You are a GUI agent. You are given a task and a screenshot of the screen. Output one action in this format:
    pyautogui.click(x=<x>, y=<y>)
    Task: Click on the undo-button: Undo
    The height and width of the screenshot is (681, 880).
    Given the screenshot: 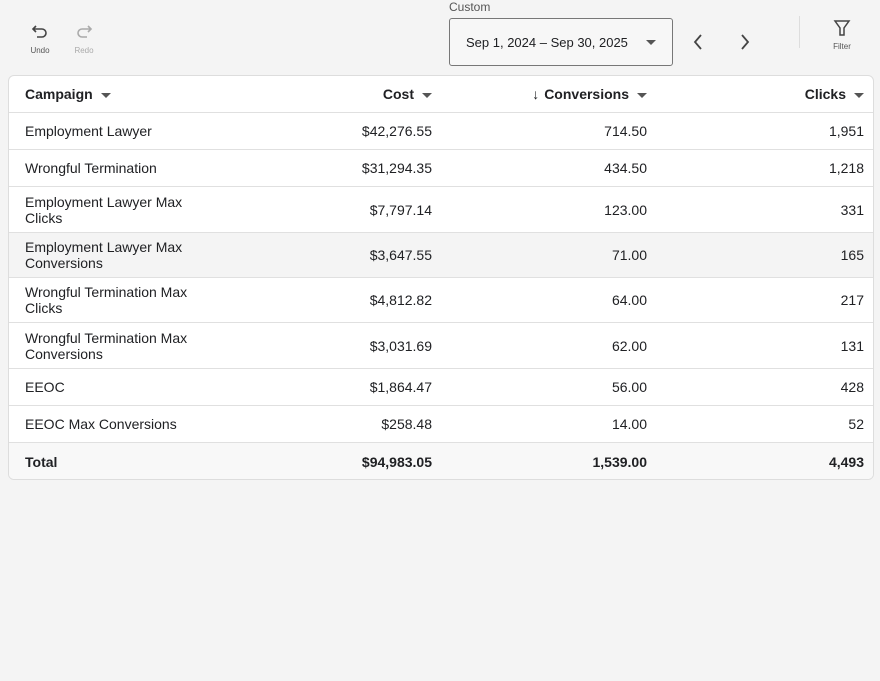 What is the action you would take?
    pyautogui.click(x=40, y=38)
    